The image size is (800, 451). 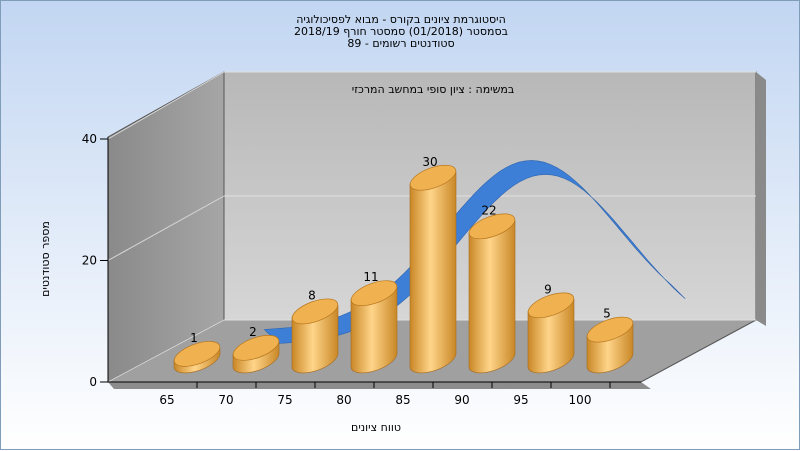 What do you see at coordinates (374, 394) in the screenshot?
I see `x-axis: 65 70 75 80 85 90 95 100` at bounding box center [374, 394].